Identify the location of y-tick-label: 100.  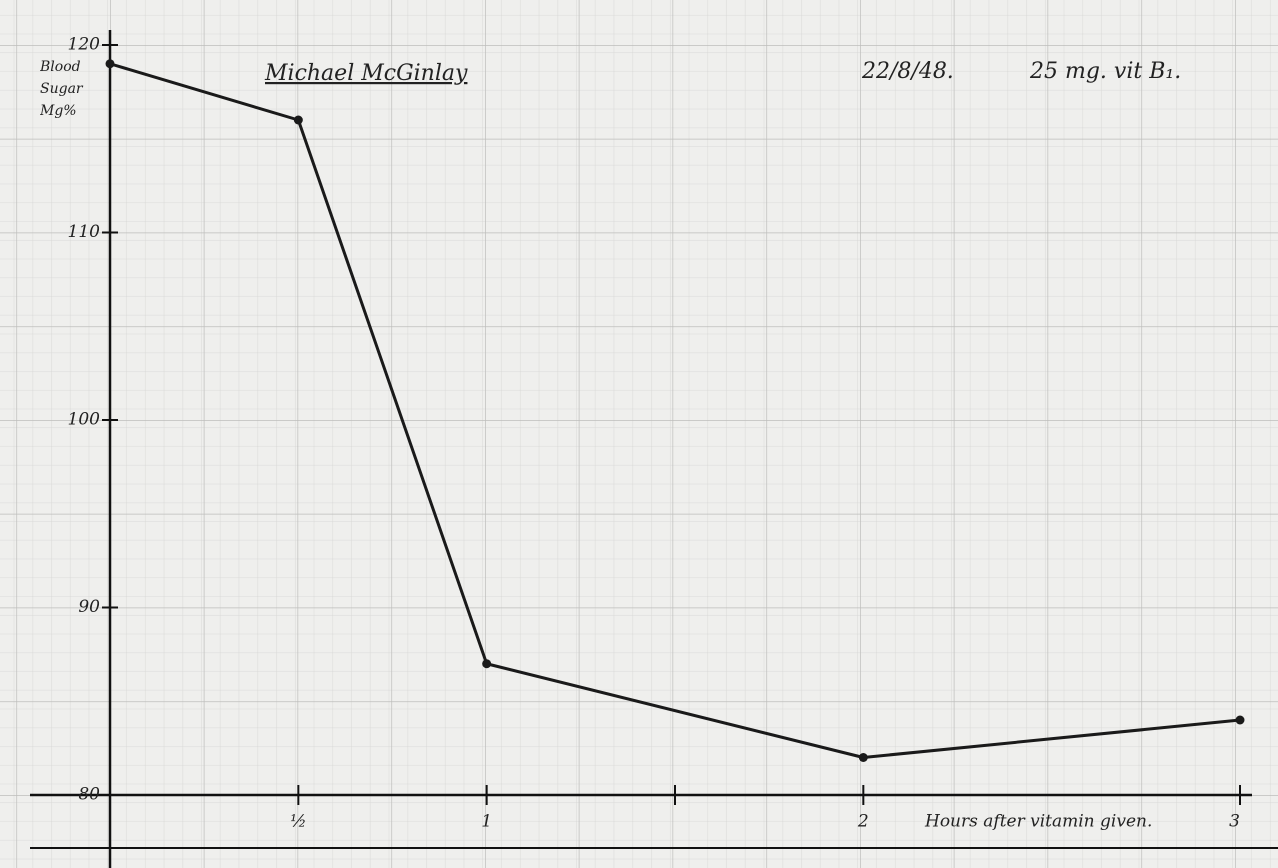
(84, 420).